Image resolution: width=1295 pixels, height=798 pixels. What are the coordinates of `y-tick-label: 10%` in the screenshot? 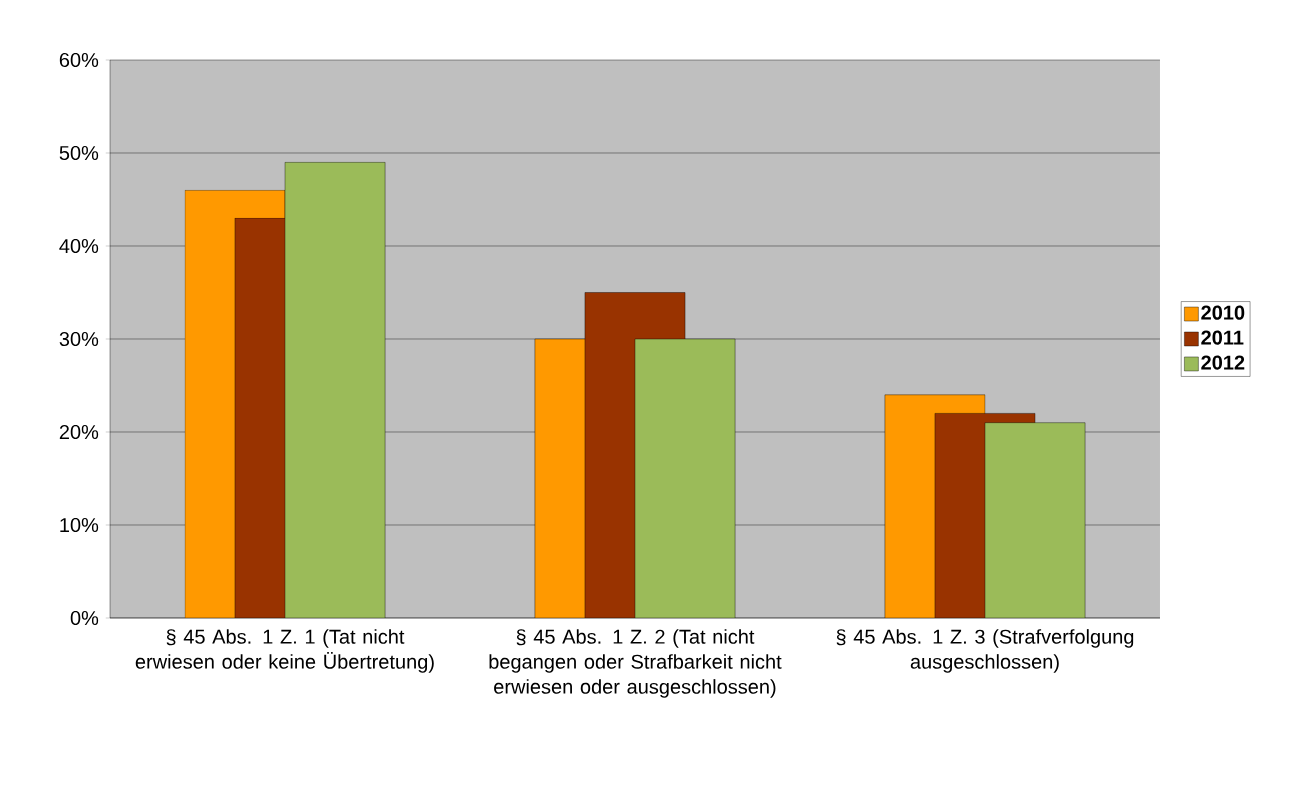 It's located at (79, 525).